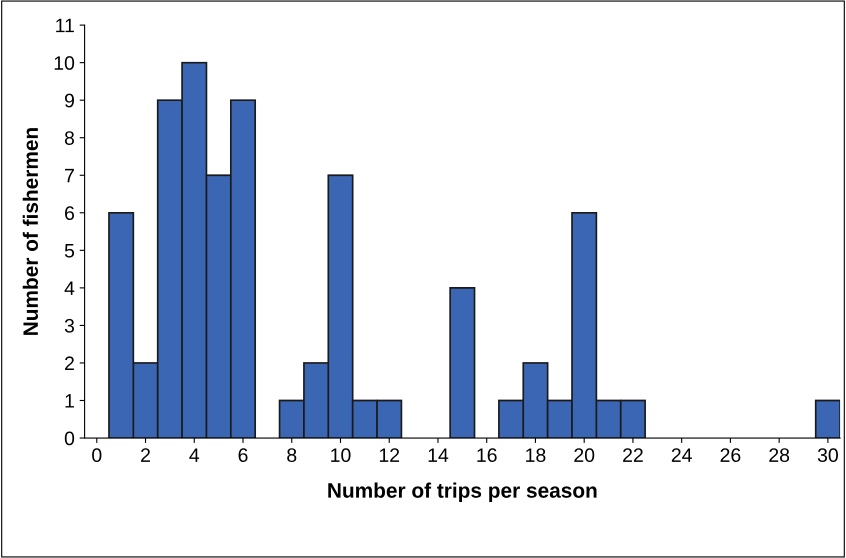 This screenshot has width=846, height=558. What do you see at coordinates (390, 455) in the screenshot?
I see `x-tick-label: 12` at bounding box center [390, 455].